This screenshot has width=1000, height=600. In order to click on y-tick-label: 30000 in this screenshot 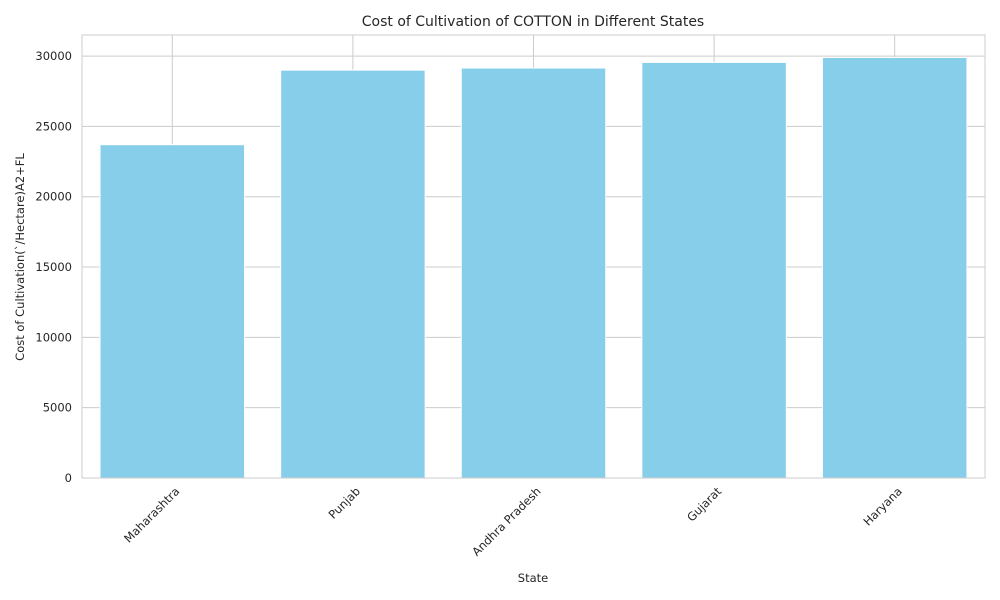, I will do `click(53, 56)`.